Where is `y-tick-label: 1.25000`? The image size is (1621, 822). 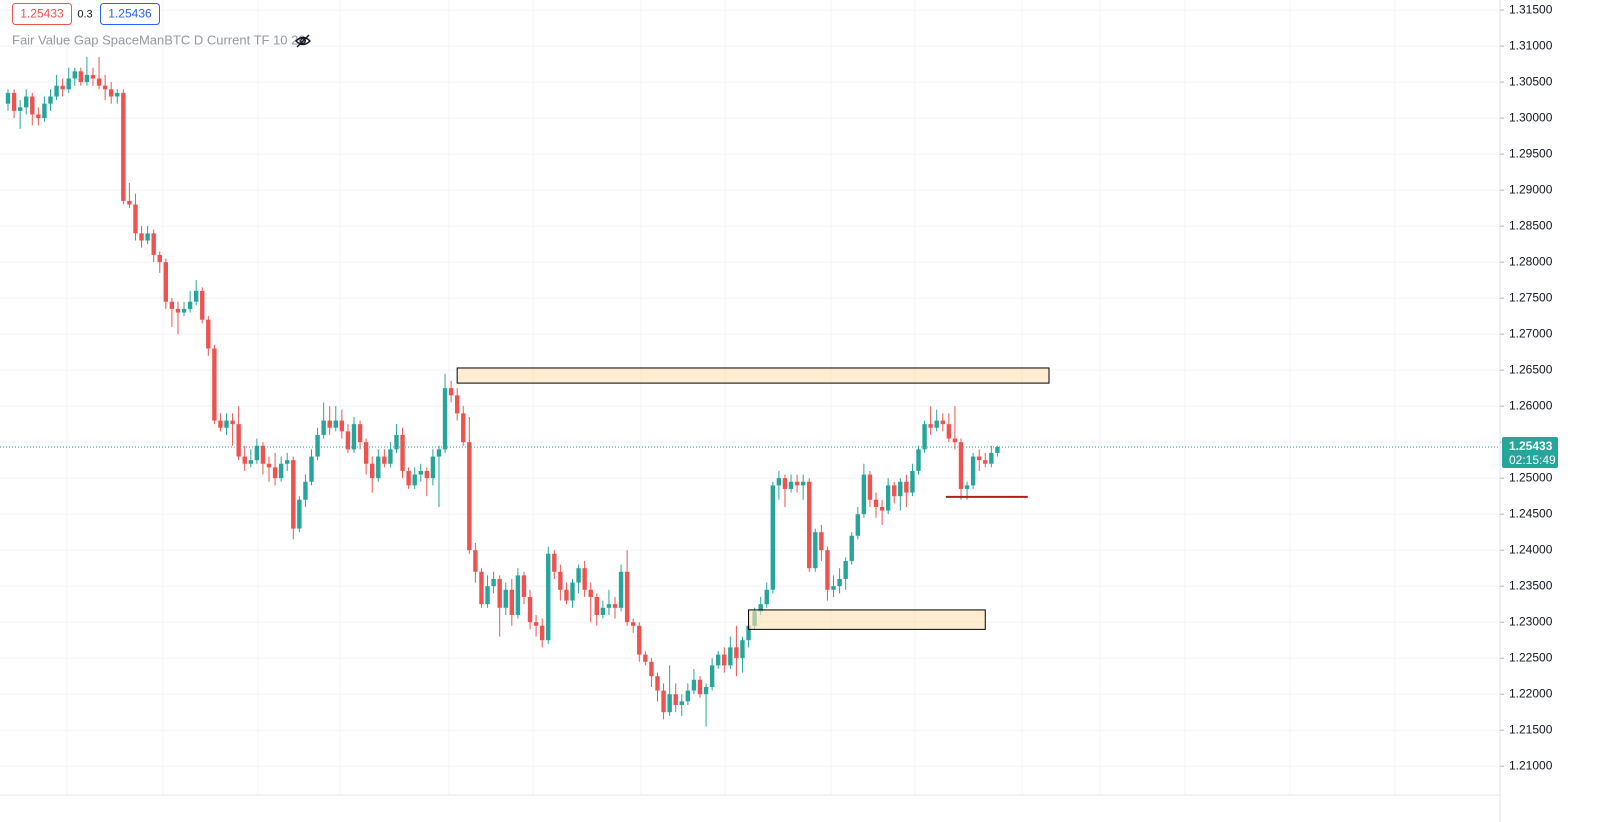 y-tick-label: 1.25000 is located at coordinates (1531, 477).